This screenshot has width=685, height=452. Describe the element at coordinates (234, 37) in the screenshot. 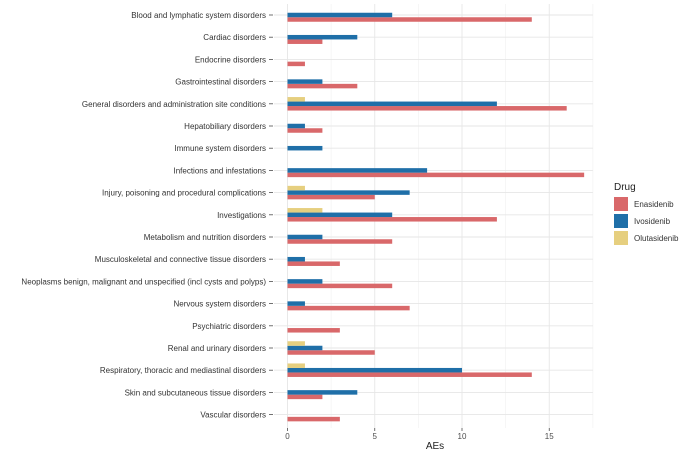

I see `category-label: Cardiac disorders` at that location.